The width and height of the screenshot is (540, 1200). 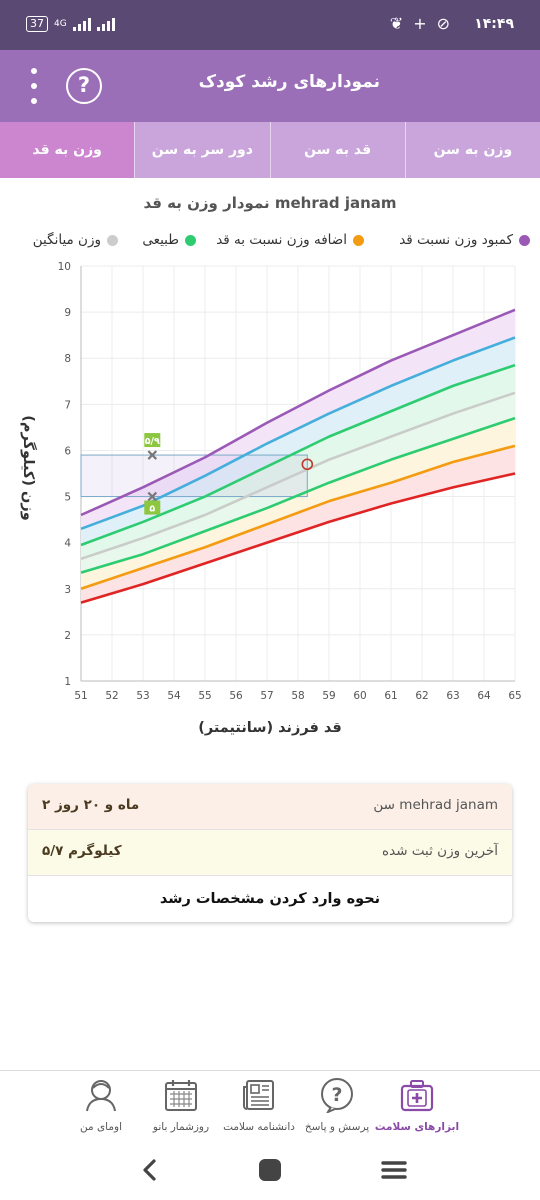 I want to click on home-icon, so click(x=270, y=1170).